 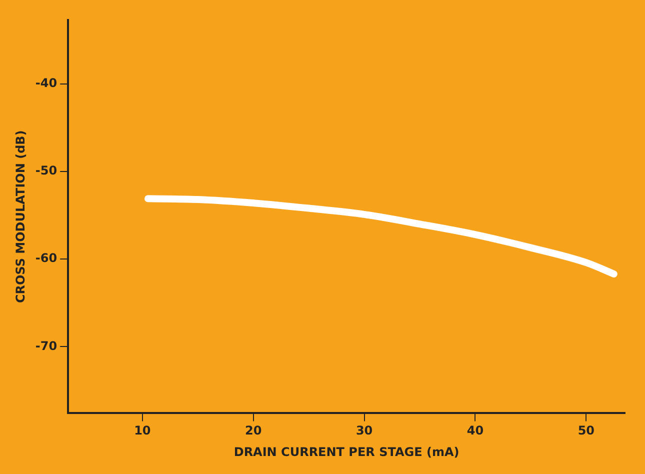 I want to click on x-tick-label: 10, so click(x=142, y=431).